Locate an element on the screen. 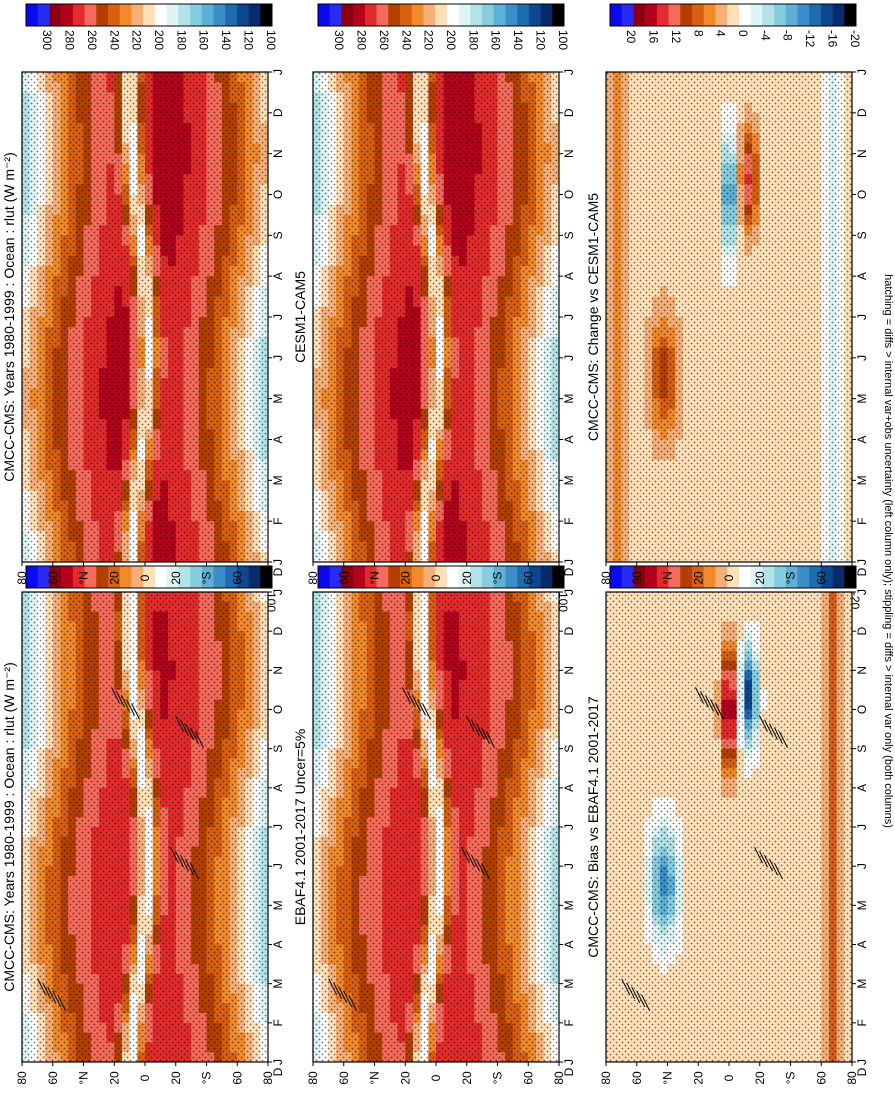 This screenshot has height=1102, width=895. colorbar-label: 280 is located at coordinates (362, 40).